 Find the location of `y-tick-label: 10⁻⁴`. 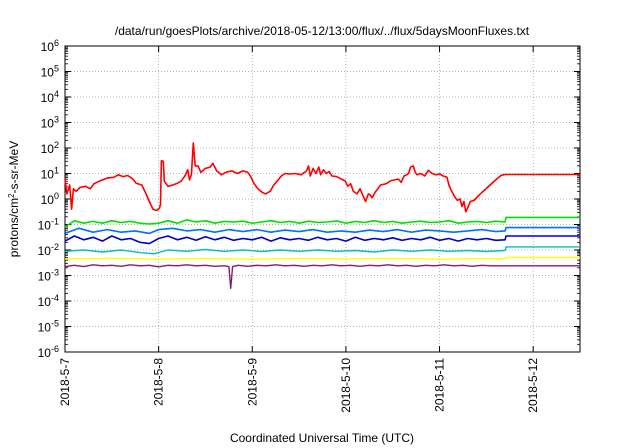

y-tick-label: 10⁻⁴ is located at coordinates (48, 301).